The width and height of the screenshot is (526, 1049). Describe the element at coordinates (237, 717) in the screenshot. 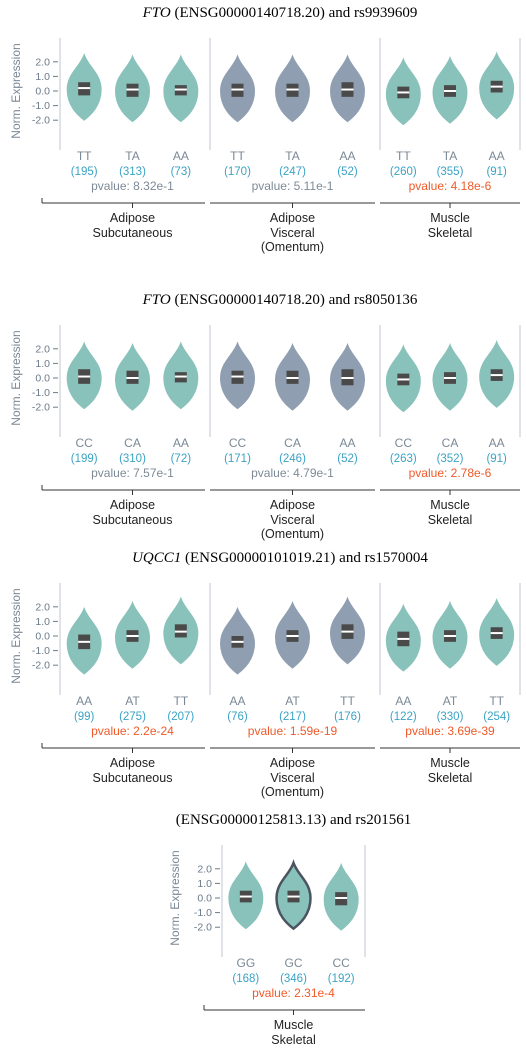

I see `sample-count: (76)` at that location.